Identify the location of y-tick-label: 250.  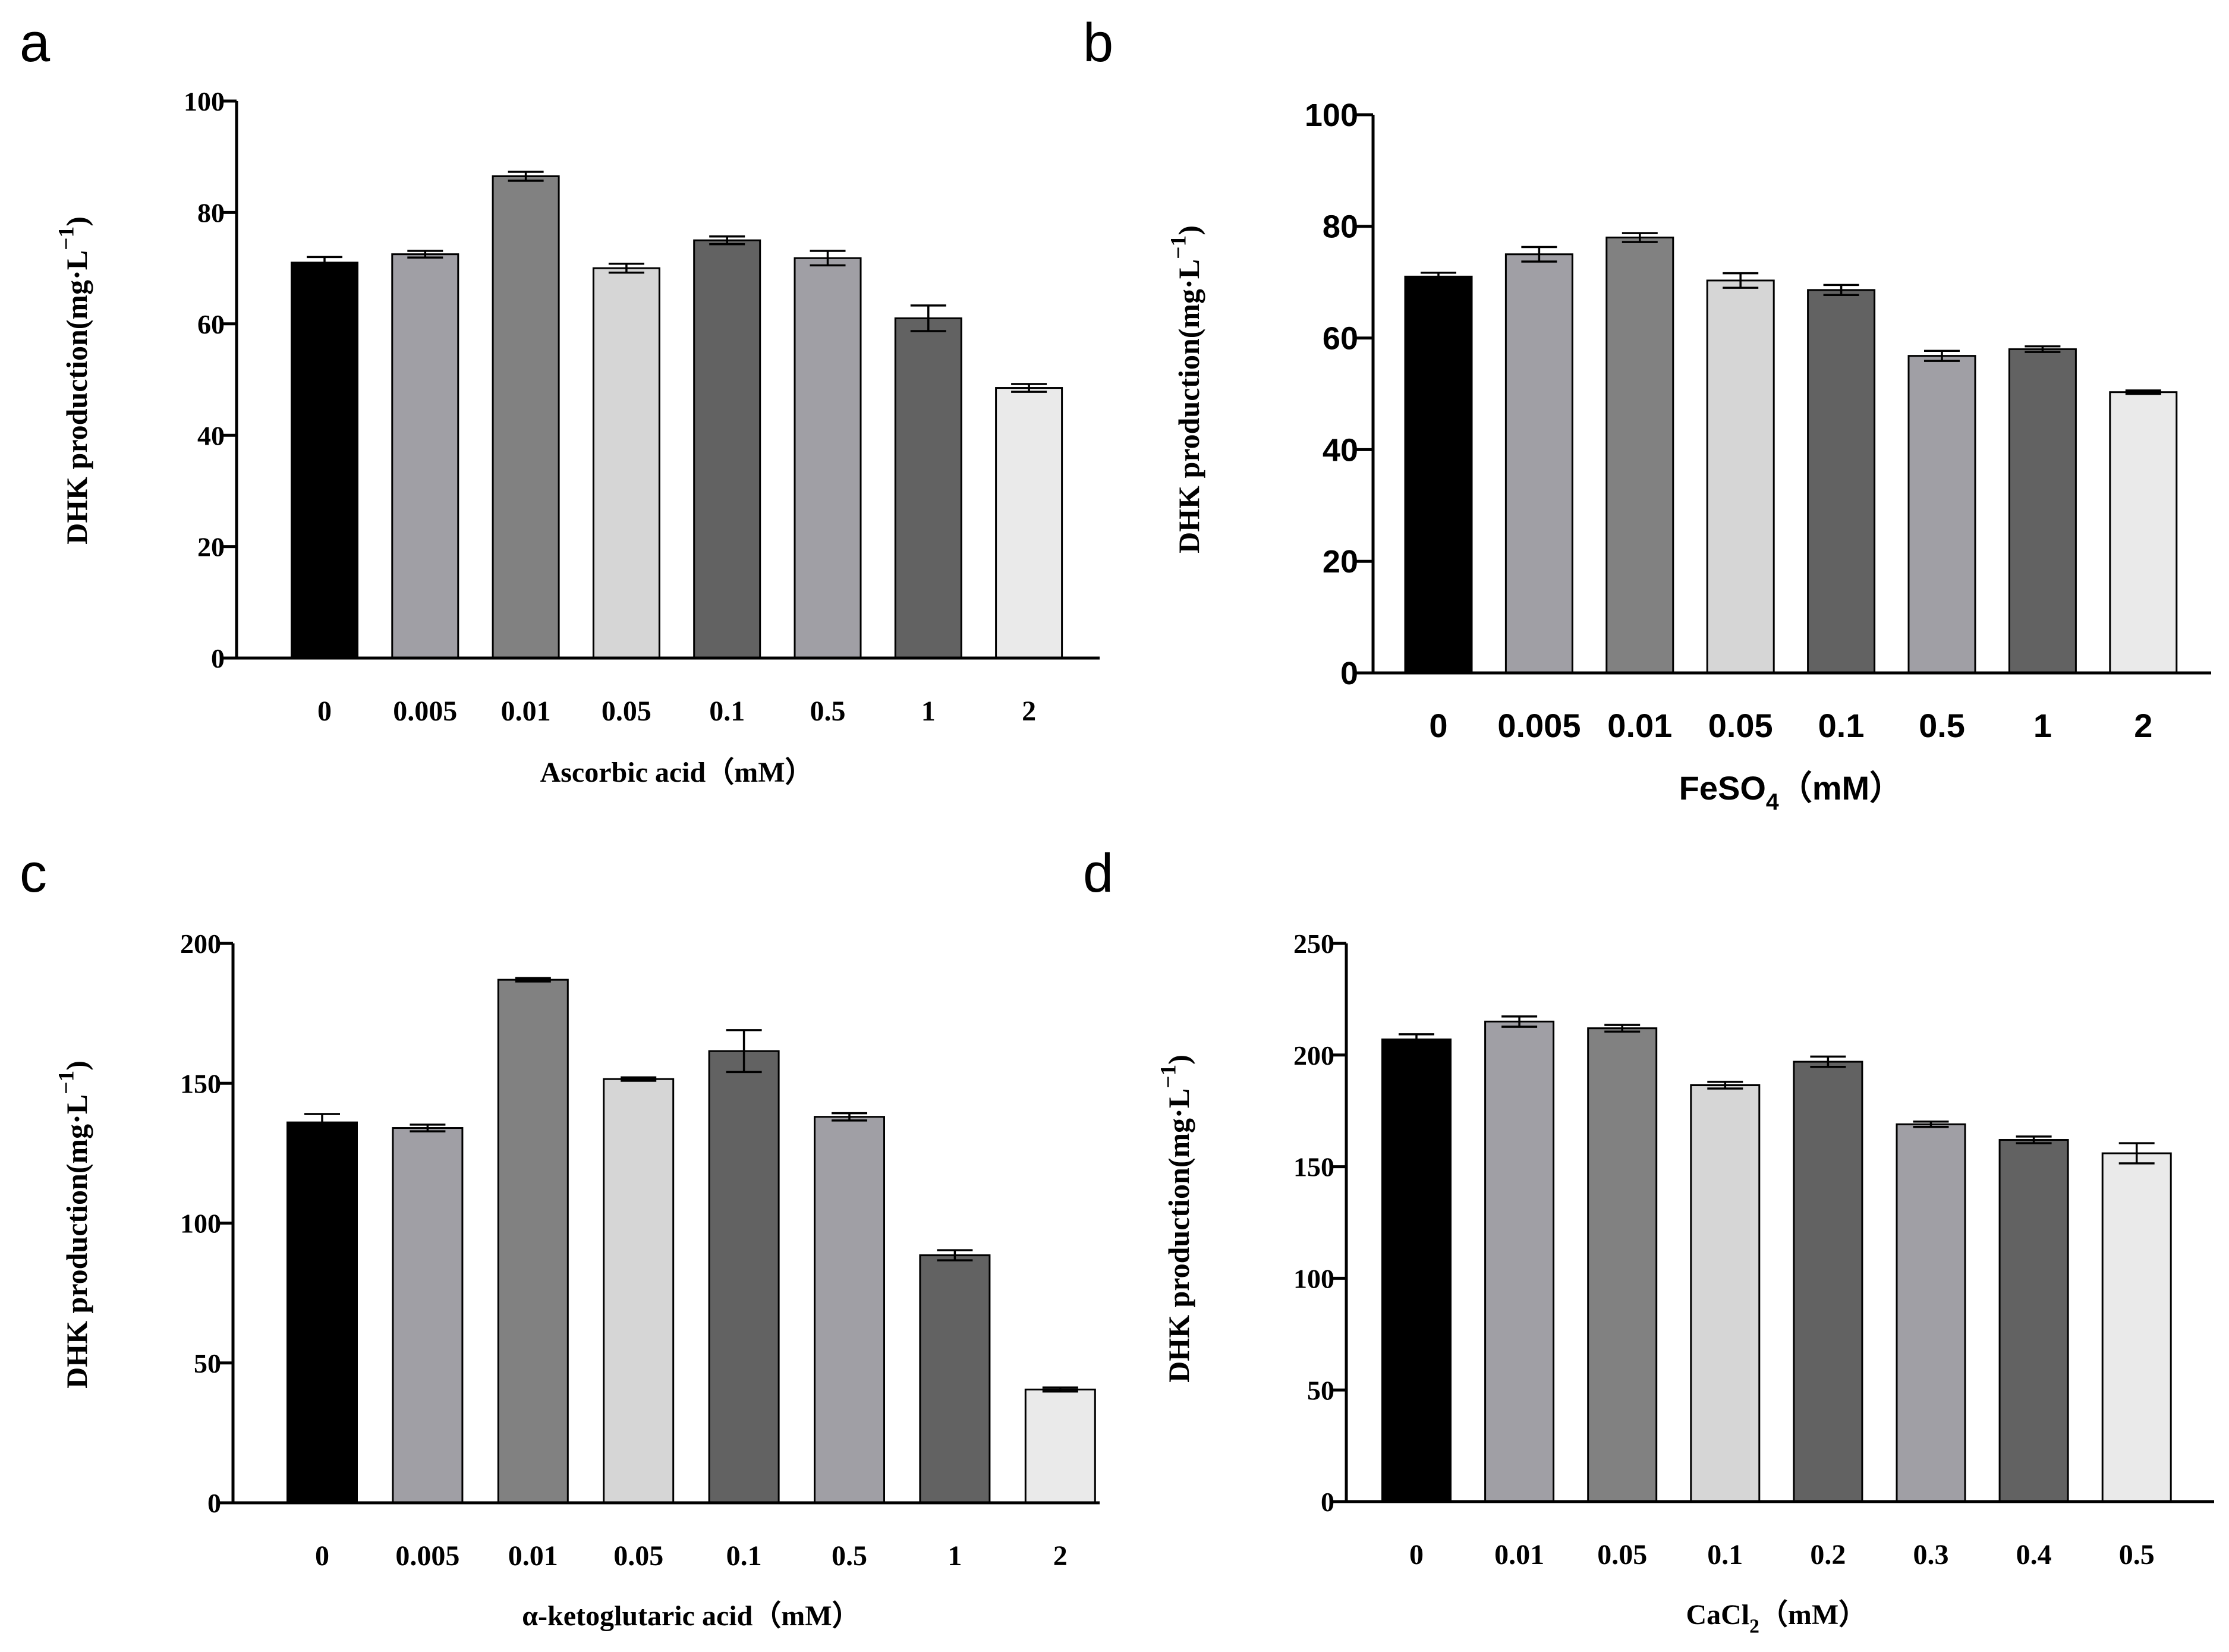
(1313, 944).